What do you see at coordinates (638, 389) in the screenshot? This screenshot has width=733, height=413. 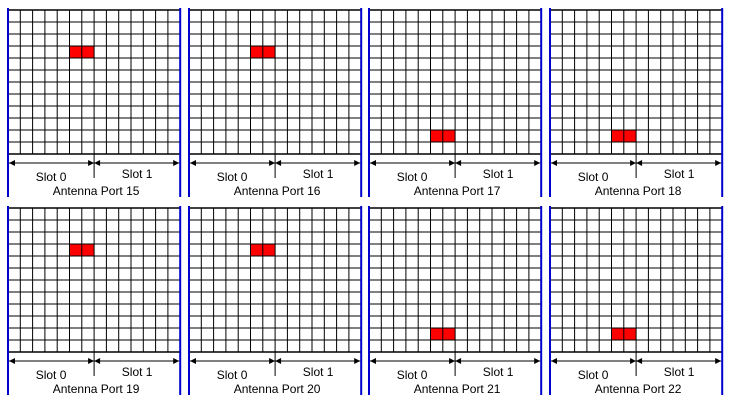 I see `antenna-port-label: Antenna Port 22` at bounding box center [638, 389].